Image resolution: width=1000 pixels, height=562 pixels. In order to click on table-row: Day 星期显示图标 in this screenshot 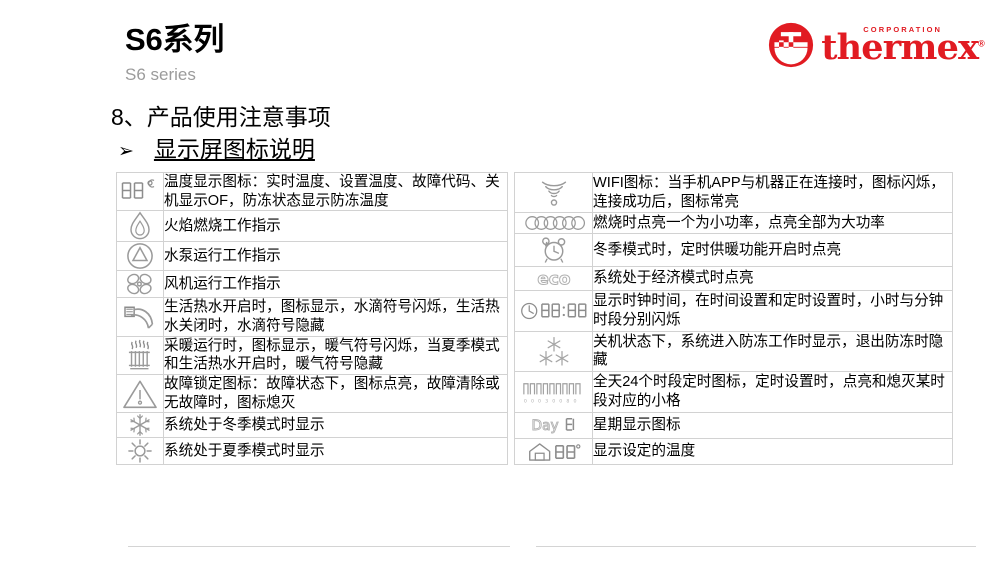, I will do `click(733, 425)`.